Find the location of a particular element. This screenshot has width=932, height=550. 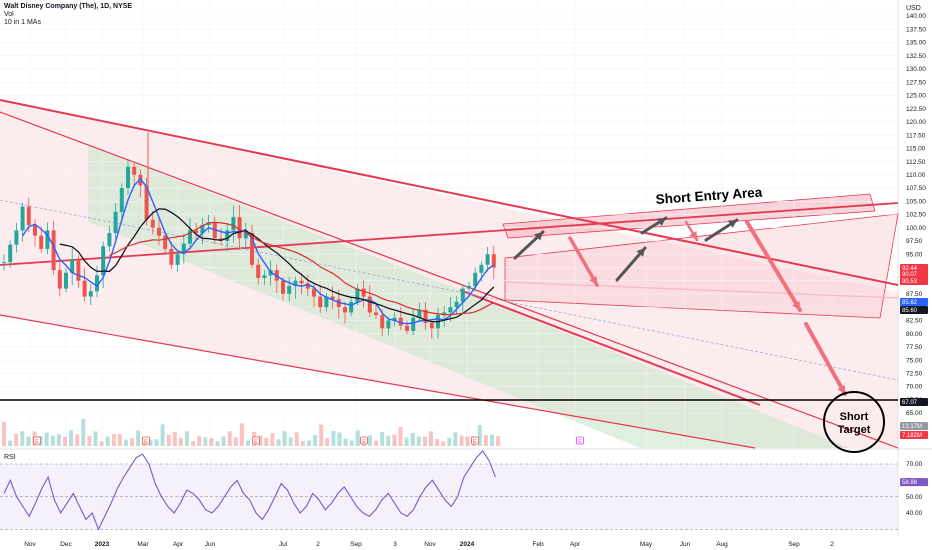

price-tick-label: 117.50 is located at coordinates (916, 135).